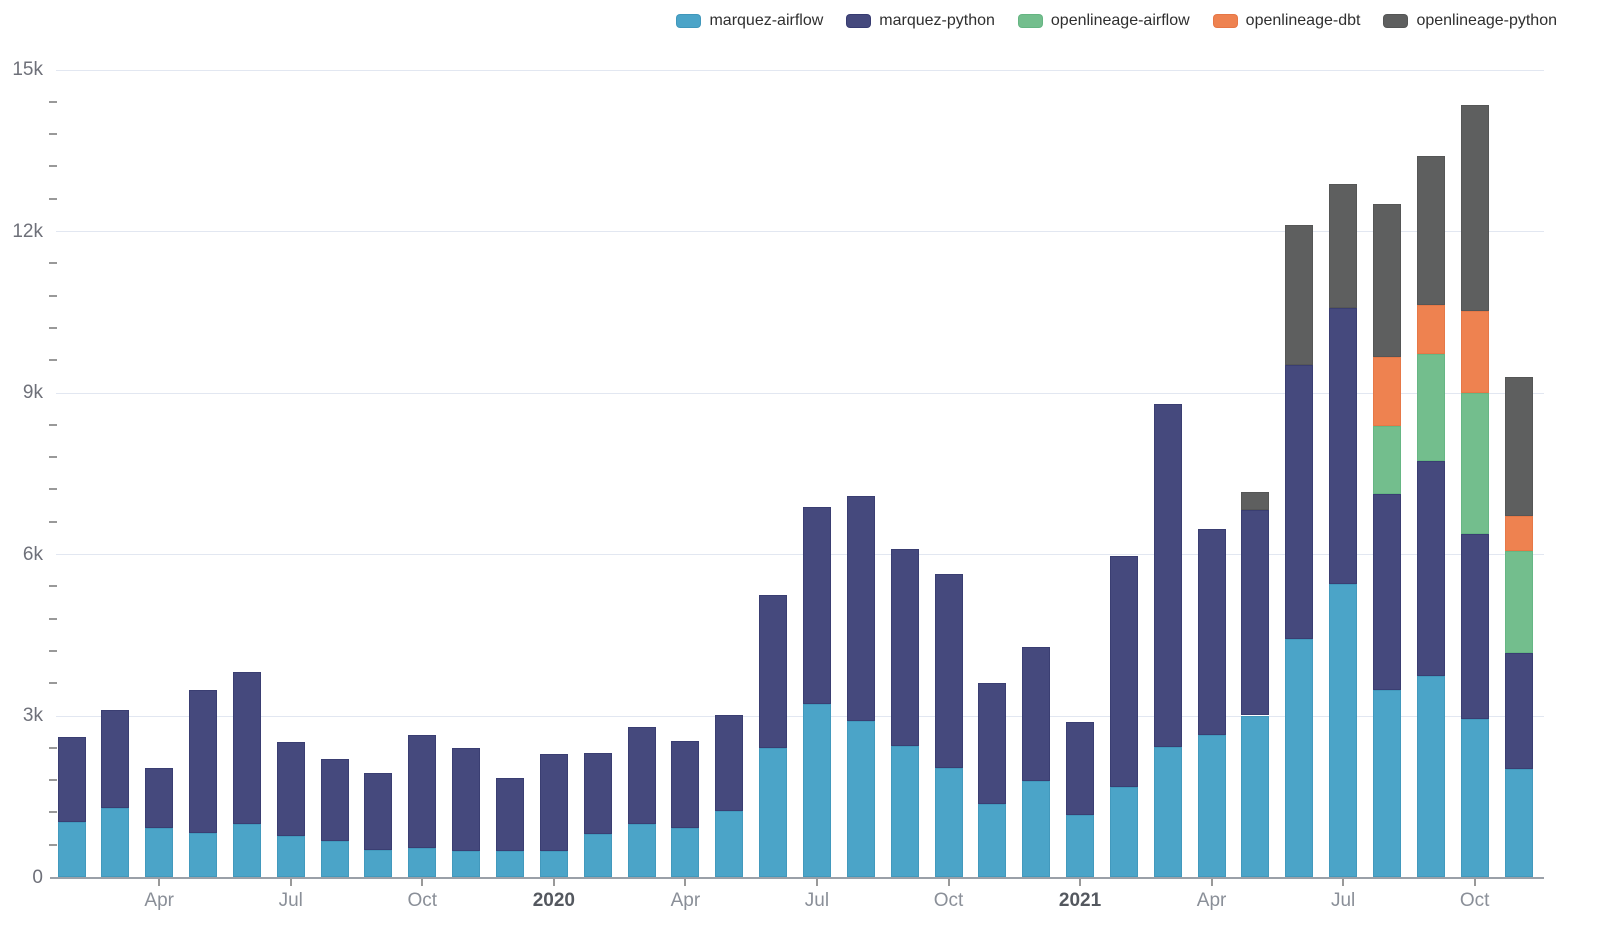  Describe the element at coordinates (334, 859) in the screenshot. I see `bar-aug-2019-marquez-airflow` at that location.